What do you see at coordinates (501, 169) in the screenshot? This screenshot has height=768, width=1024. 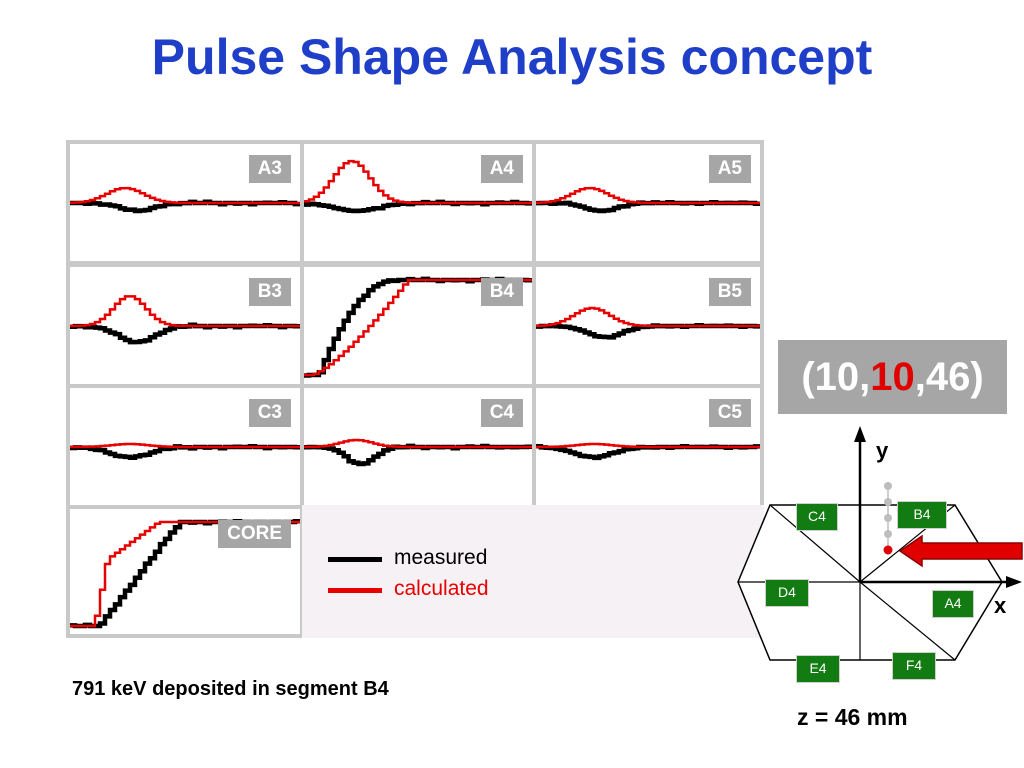 I see `panel-label: A4` at bounding box center [501, 169].